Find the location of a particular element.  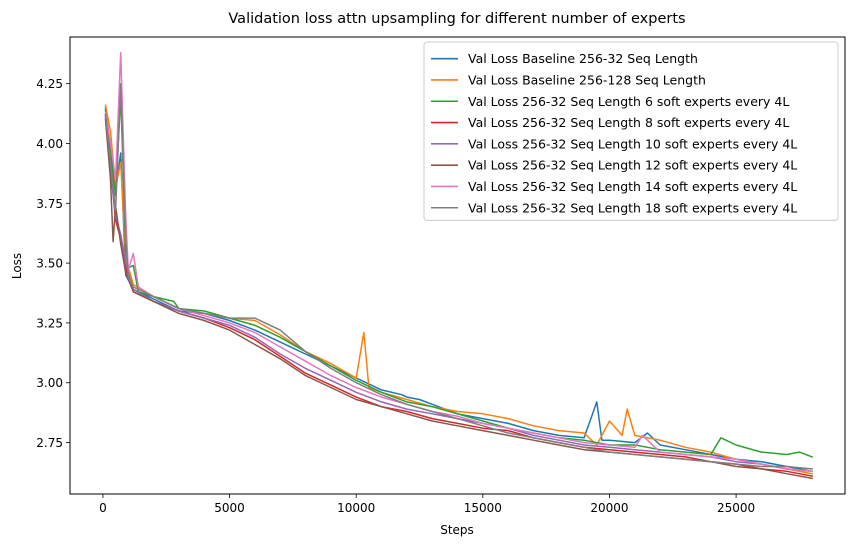

x-tick-label: 0 is located at coordinates (103, 508).